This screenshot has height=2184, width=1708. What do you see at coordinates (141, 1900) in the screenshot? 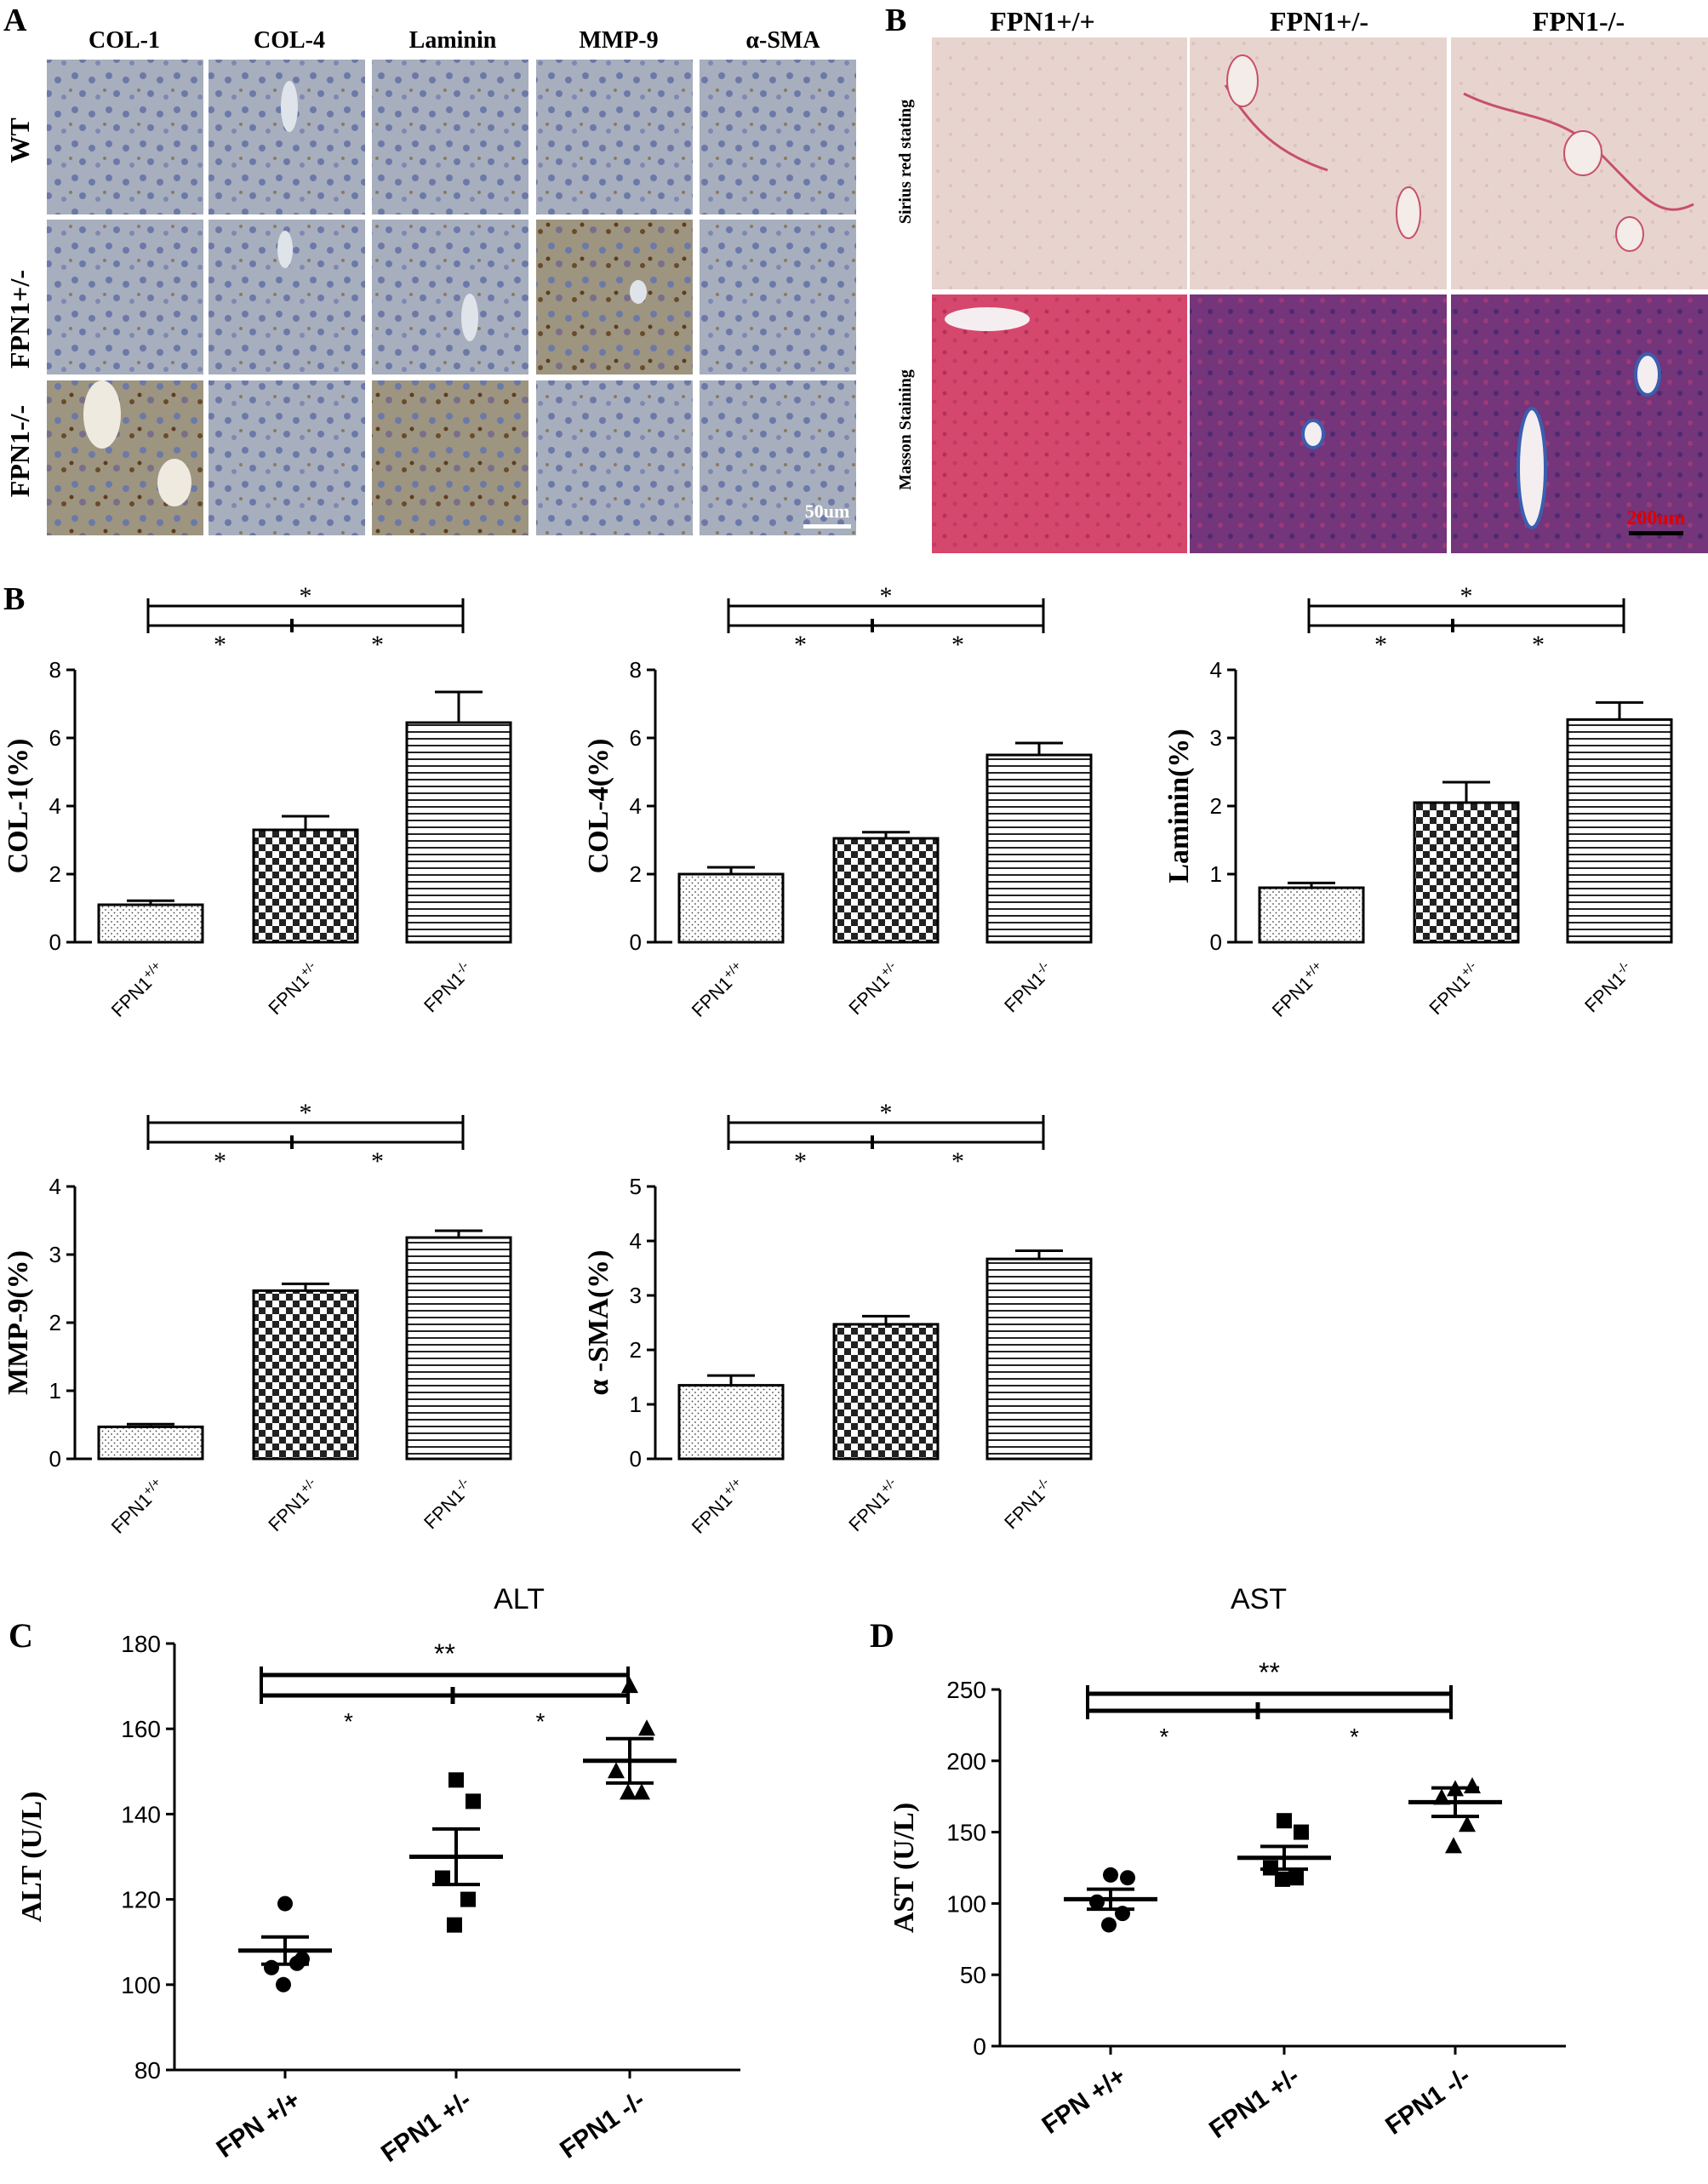
I see `y-tick-label: 120` at bounding box center [141, 1900].